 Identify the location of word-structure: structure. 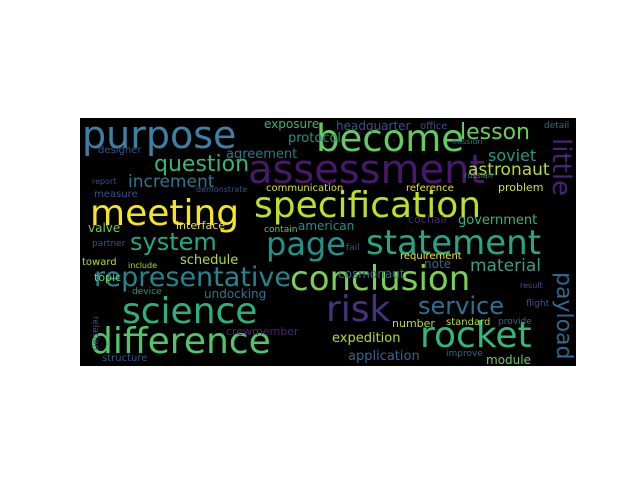
(125, 358).